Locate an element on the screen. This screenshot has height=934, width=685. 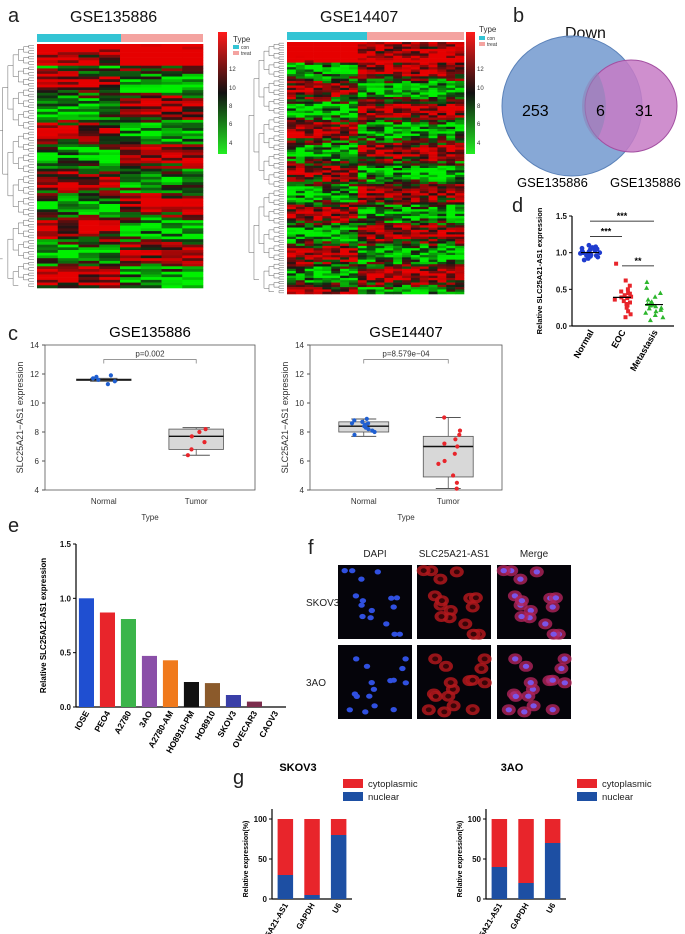
x-tick-label: HO8910 is located at coordinates (205, 725).